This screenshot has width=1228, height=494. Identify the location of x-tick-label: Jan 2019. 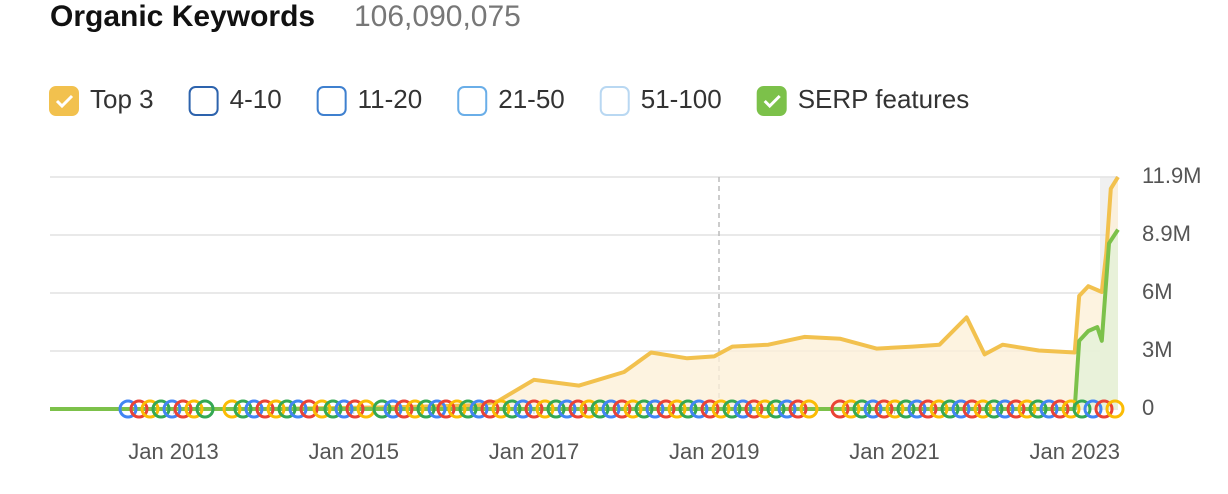
(714, 451).